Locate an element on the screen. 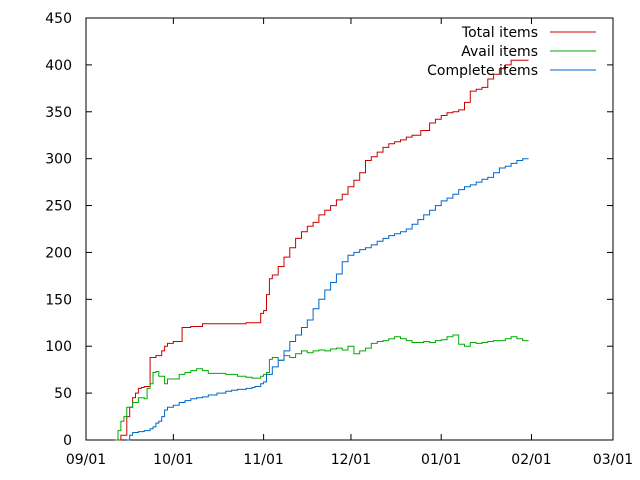 This screenshot has height=480, width=640. y-tick-label: 450 is located at coordinates (58, 19).